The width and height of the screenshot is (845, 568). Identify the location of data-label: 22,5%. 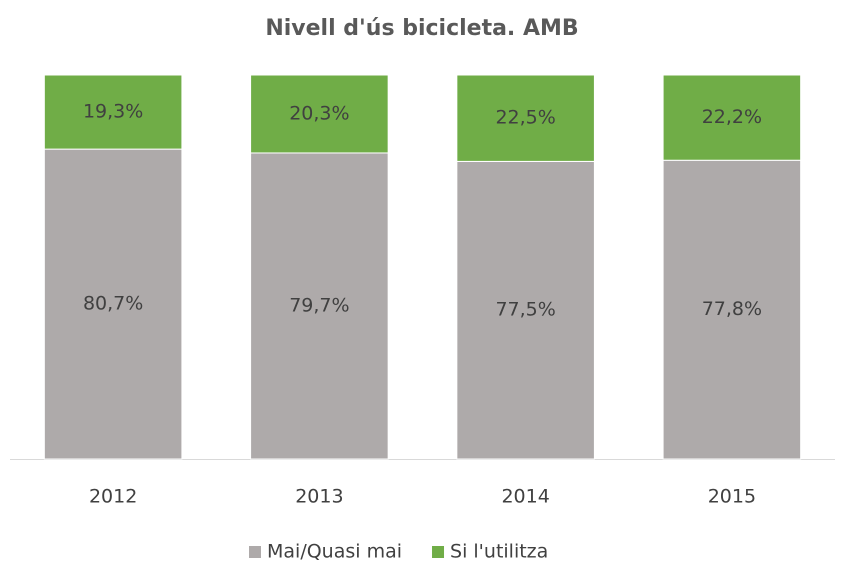
(525, 118).